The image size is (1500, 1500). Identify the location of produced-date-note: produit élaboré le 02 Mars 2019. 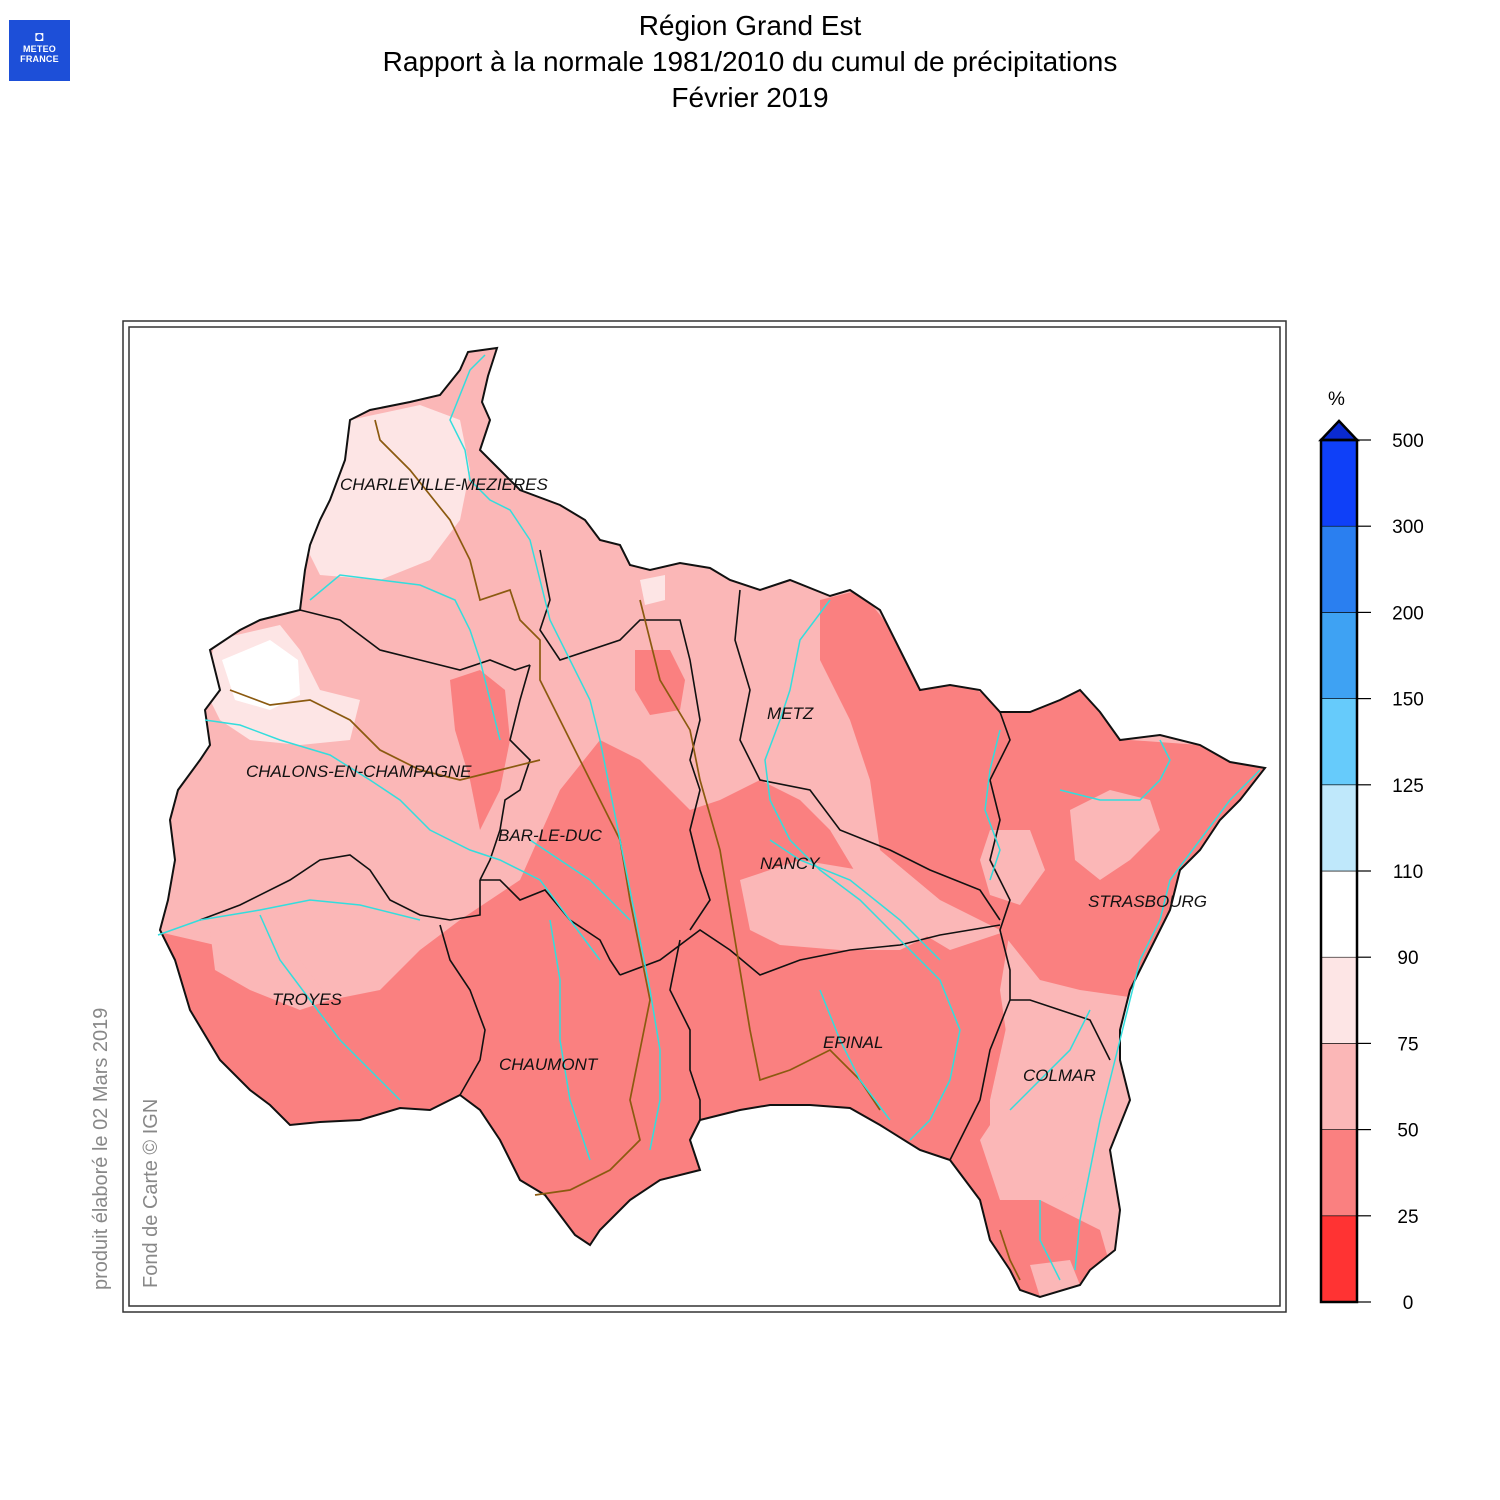
(101, 1148).